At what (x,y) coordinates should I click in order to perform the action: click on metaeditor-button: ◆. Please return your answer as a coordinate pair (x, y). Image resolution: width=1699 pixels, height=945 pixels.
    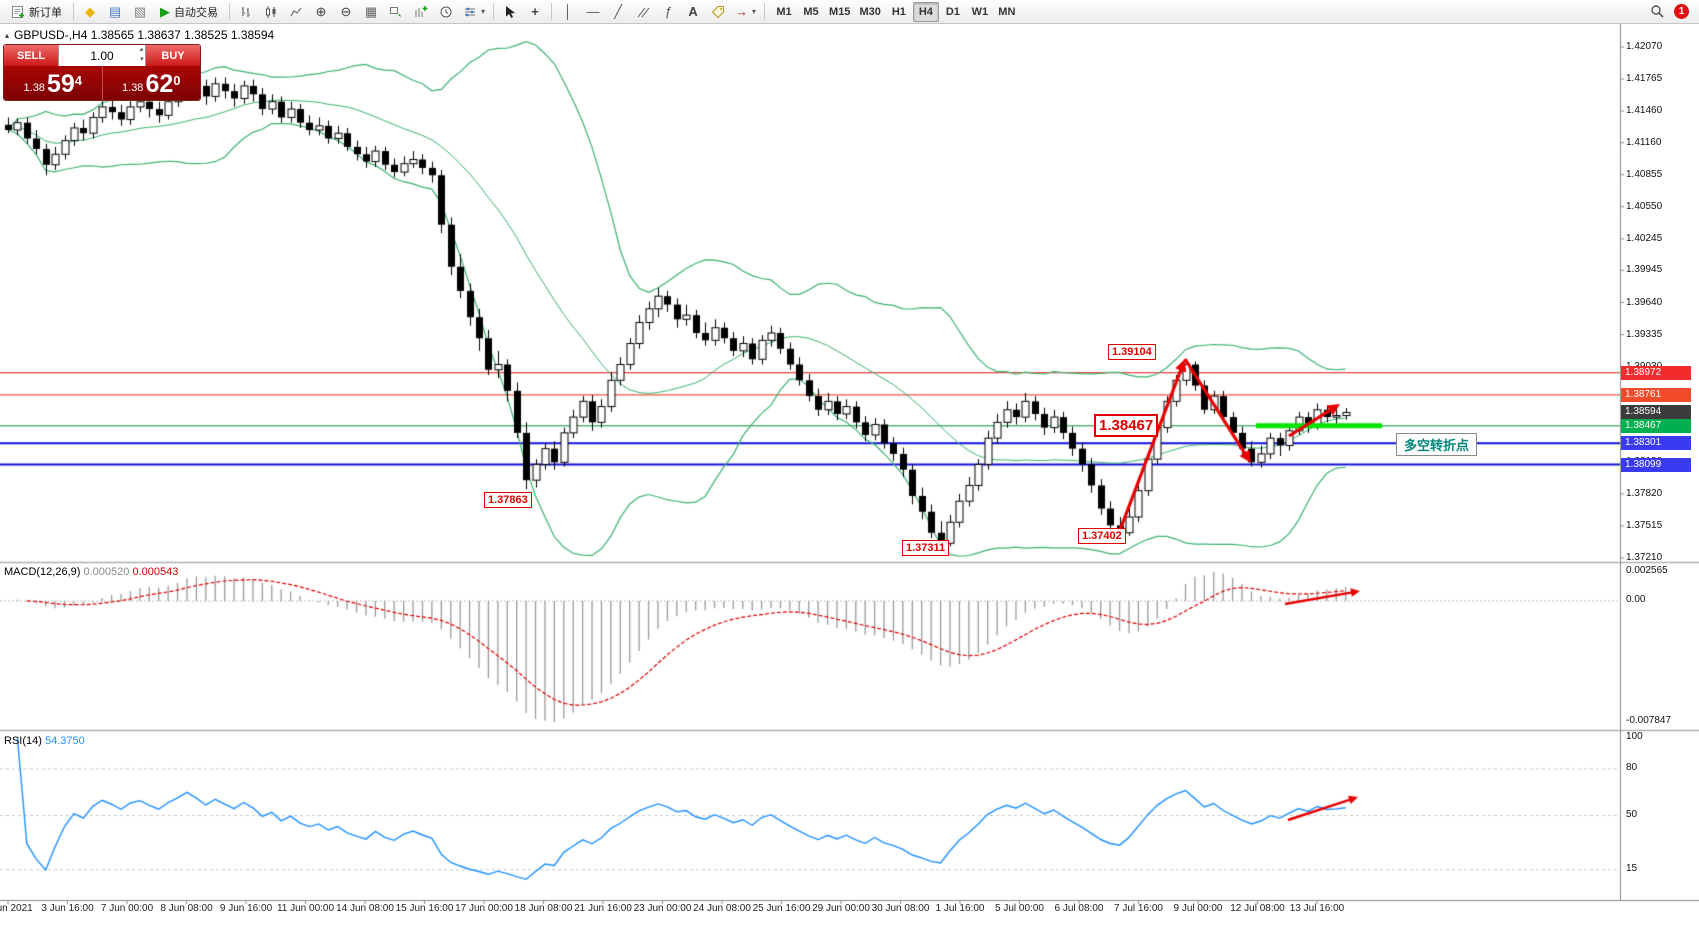
    Looking at the image, I should click on (90, 12).